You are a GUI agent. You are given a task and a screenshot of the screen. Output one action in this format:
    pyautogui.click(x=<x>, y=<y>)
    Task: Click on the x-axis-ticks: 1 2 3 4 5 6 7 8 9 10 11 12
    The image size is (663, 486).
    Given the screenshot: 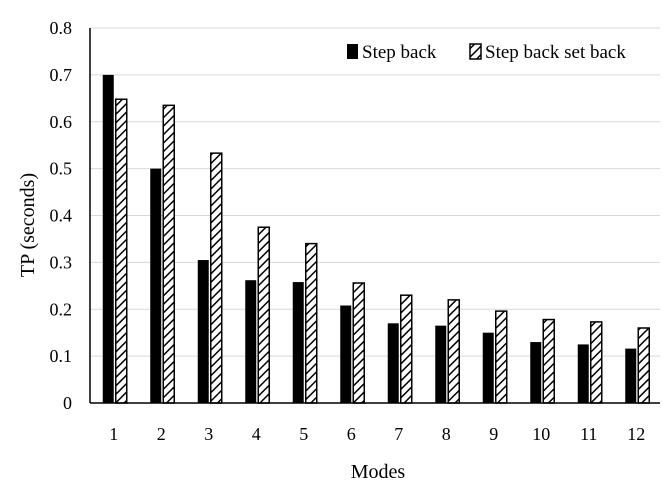 What is the action you would take?
    pyautogui.click(x=377, y=434)
    